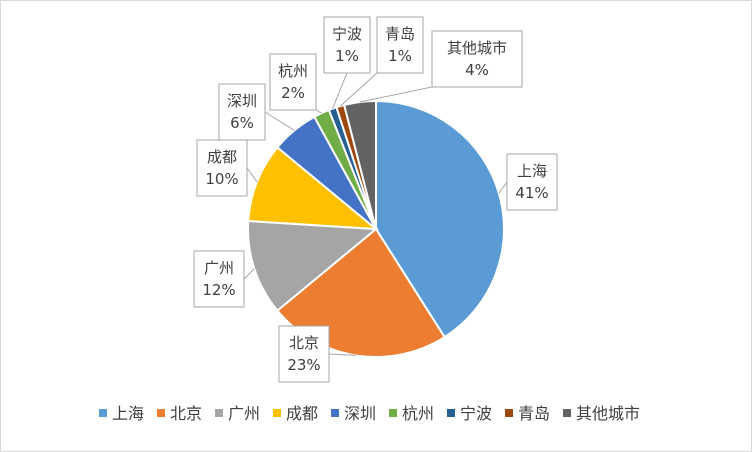  Describe the element at coordinates (531, 193) in the screenshot. I see `data-label-value: 41%` at that location.